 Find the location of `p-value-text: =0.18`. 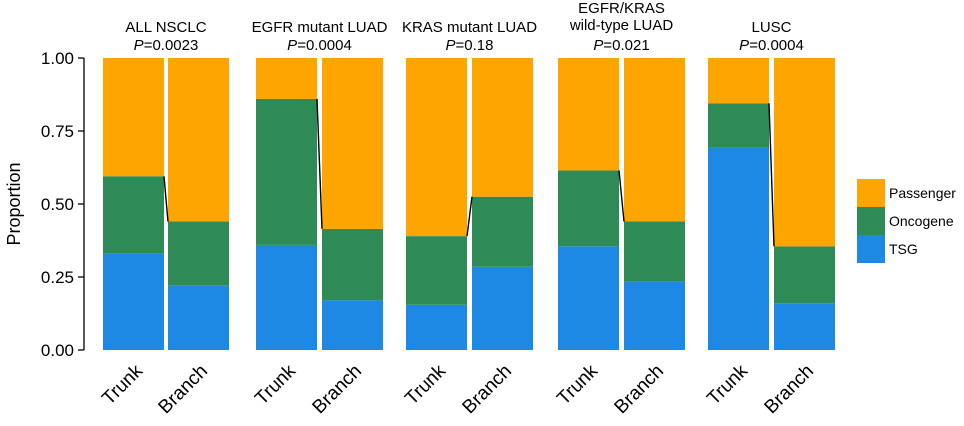

p-value-text: =0.18 is located at coordinates (475, 45).